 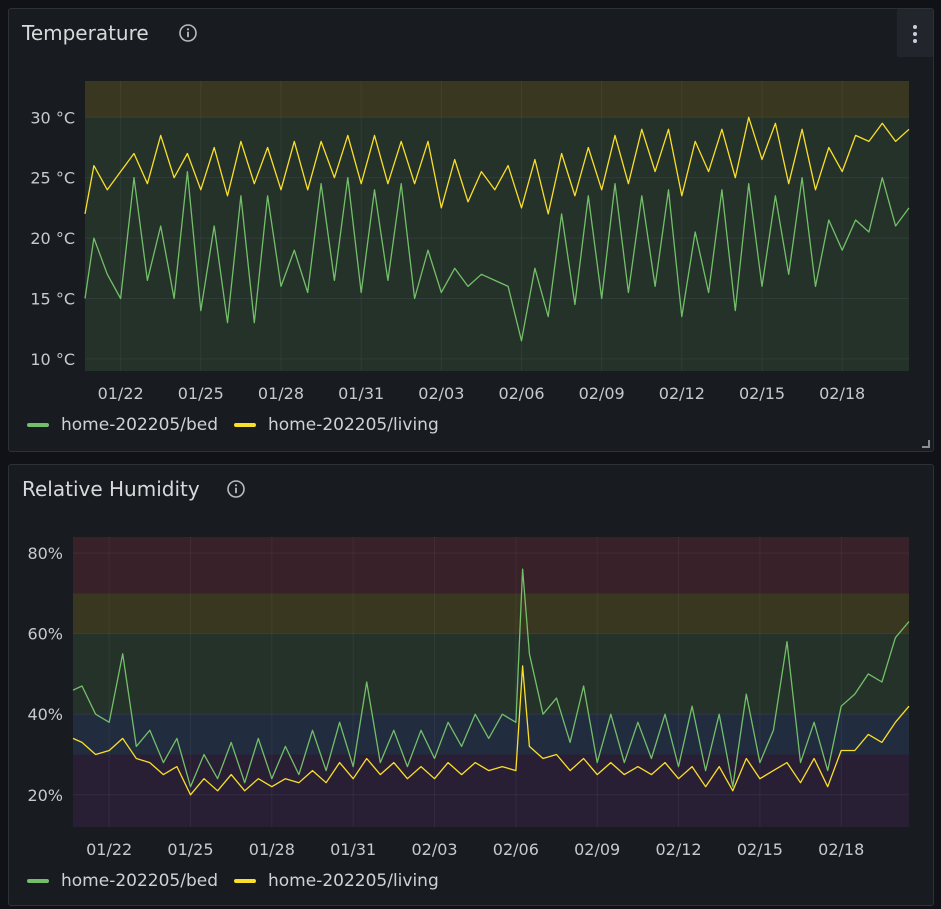 I want to click on y-tick-label: 60%, so click(x=45, y=634).